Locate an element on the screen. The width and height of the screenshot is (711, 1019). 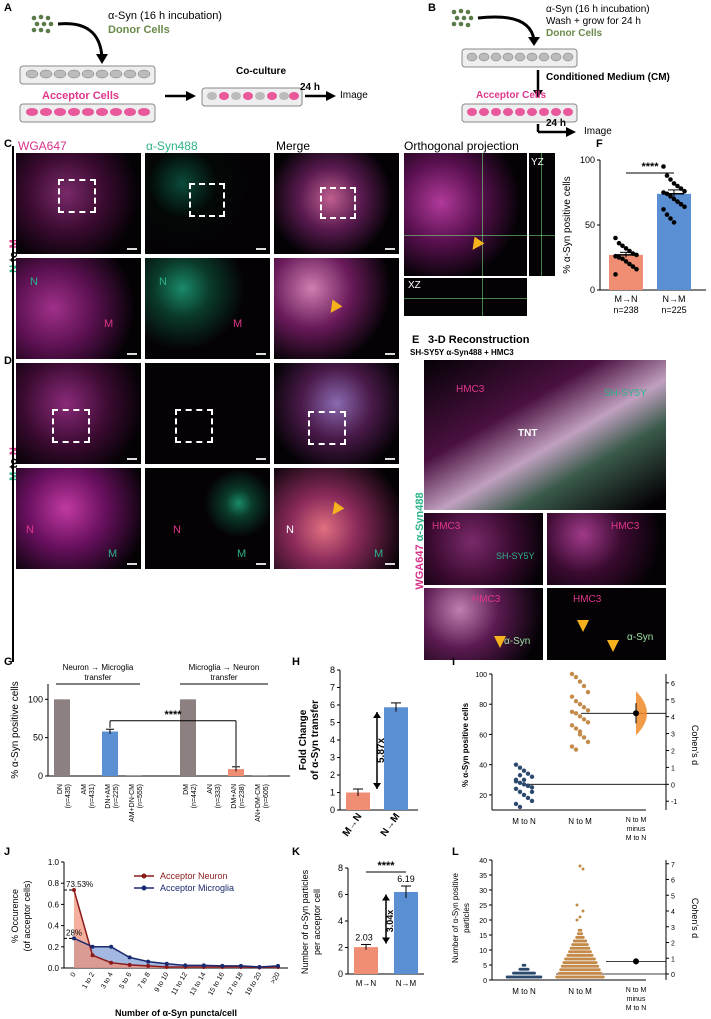
scheme-b-cm: Conditioned Medium (CM) is located at coordinates (608, 77).